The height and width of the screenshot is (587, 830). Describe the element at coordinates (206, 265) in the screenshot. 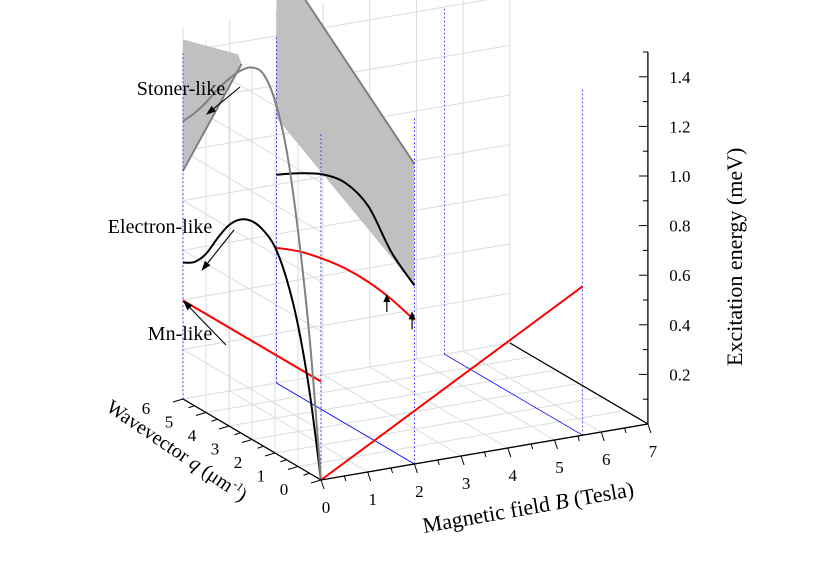

I see `electron-like-arrow-head` at that location.